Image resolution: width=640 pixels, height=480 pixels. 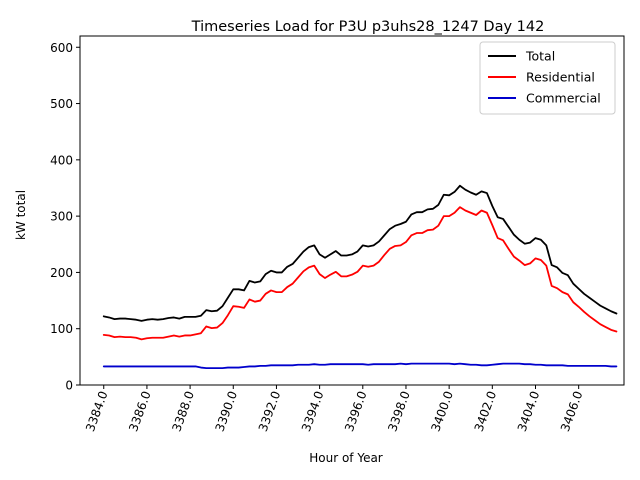 What do you see at coordinates (560, 77) in the screenshot?
I see `legend-label-residential: Residential` at bounding box center [560, 77].